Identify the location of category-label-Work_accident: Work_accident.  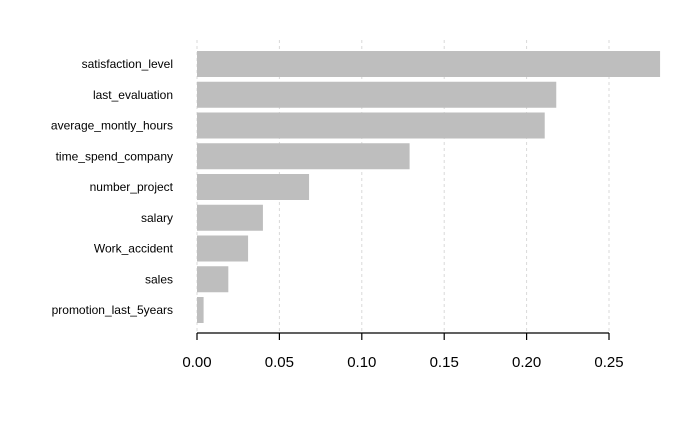
(134, 249).